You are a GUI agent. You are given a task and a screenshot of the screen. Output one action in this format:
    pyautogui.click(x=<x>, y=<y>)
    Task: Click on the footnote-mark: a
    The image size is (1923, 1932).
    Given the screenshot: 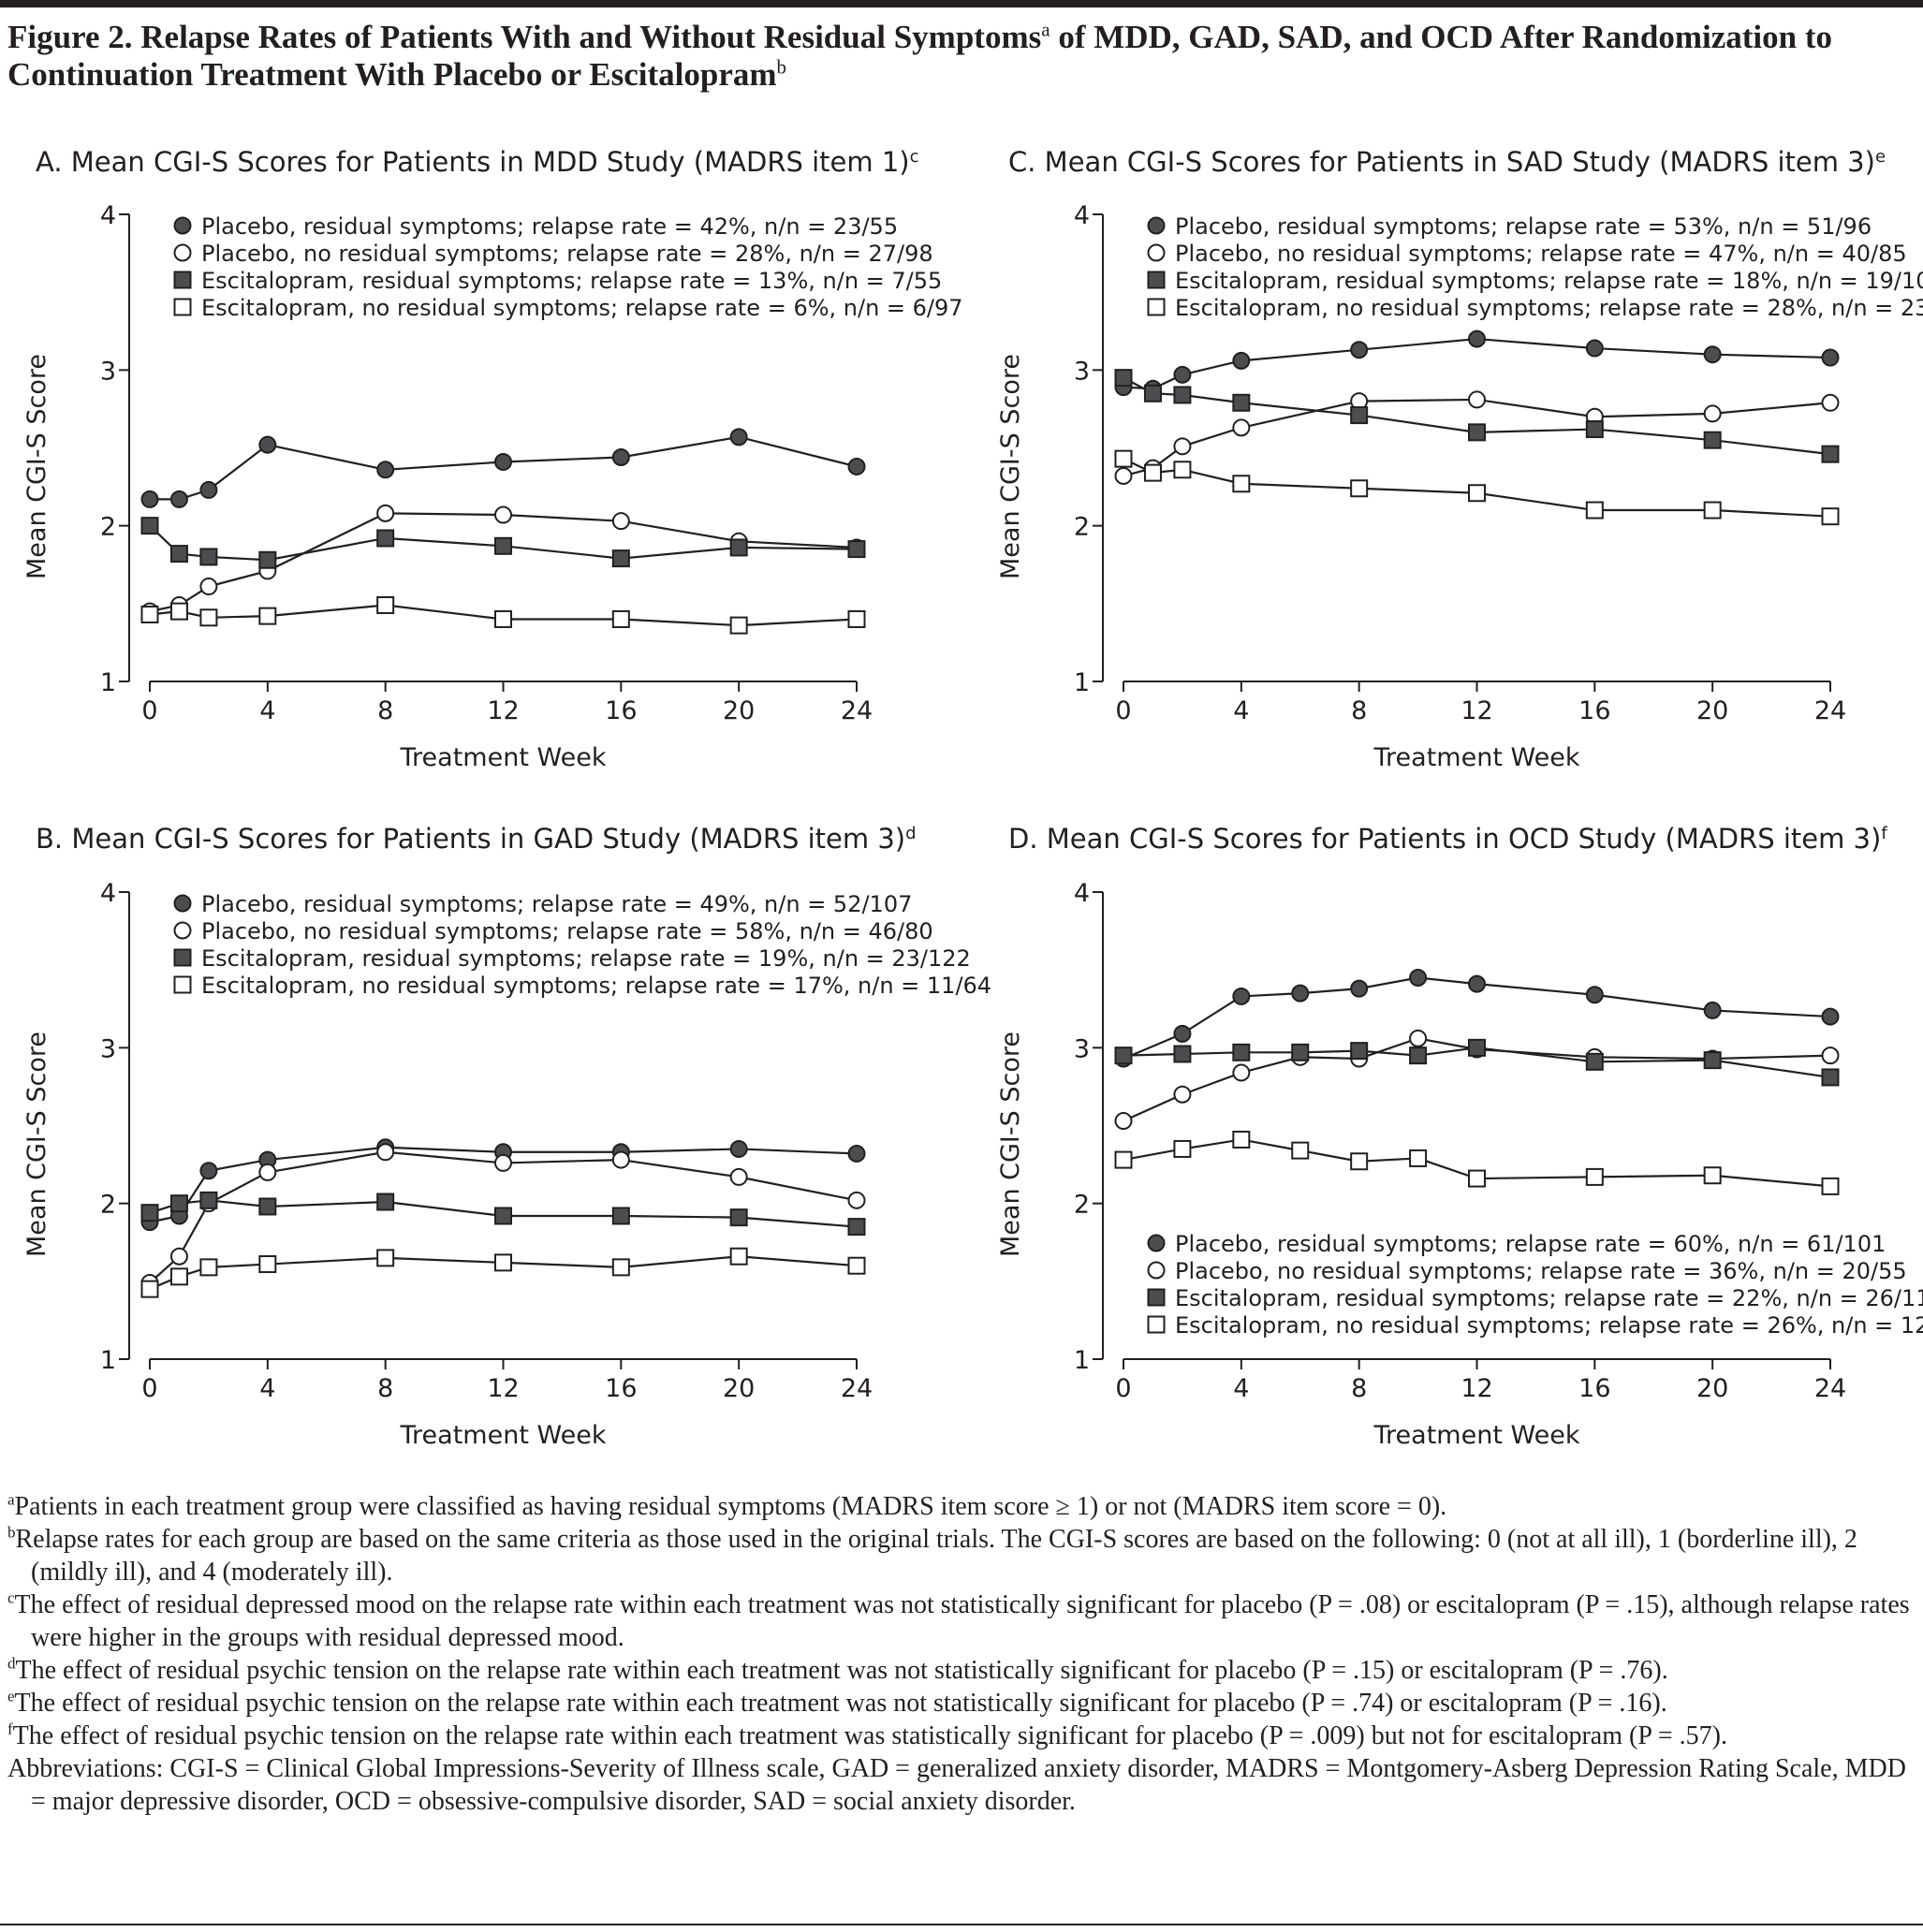 What is the action you would take?
    pyautogui.click(x=11, y=1499)
    